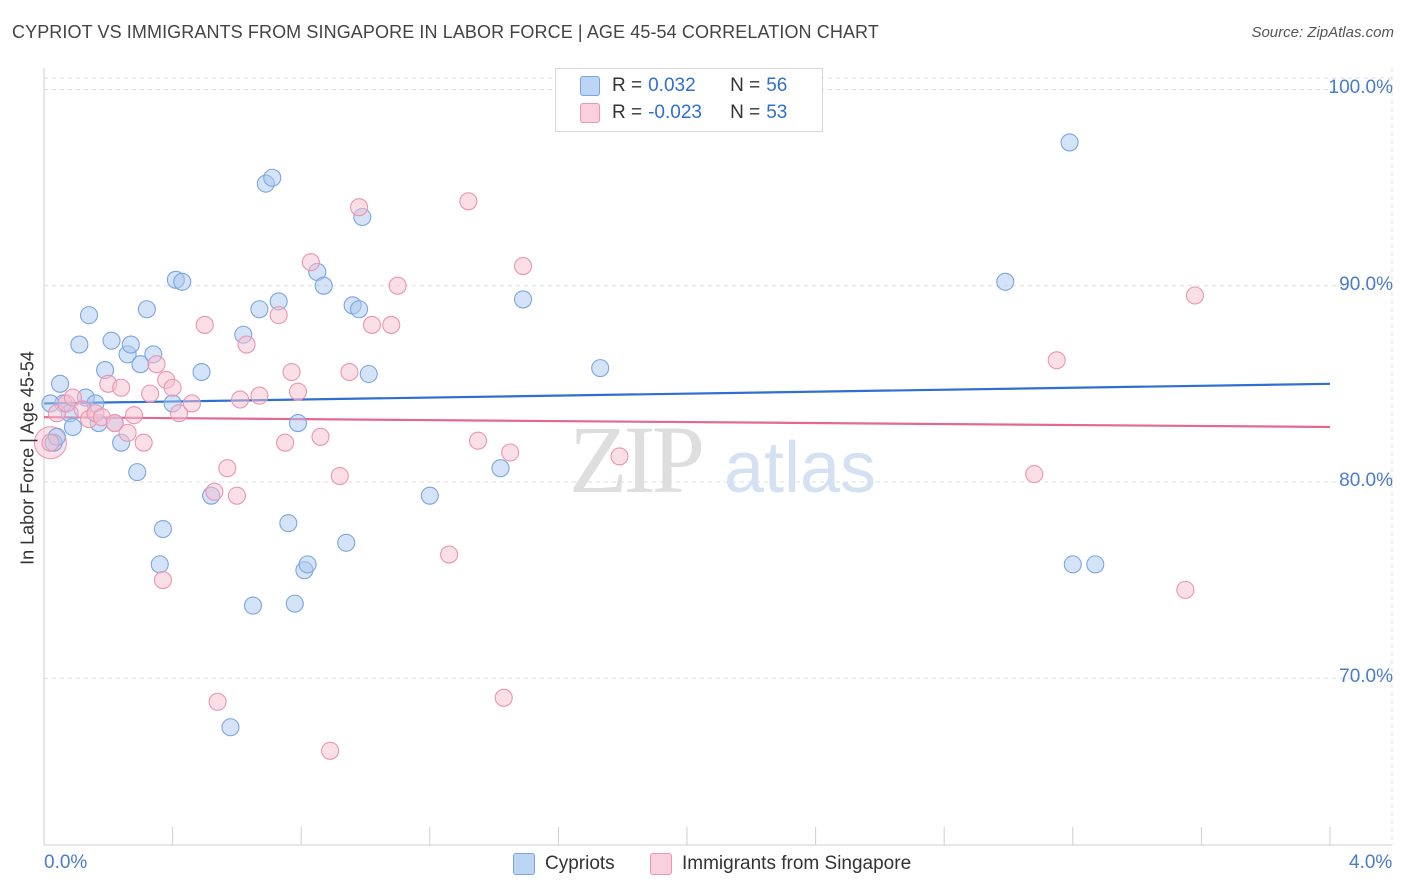  What do you see at coordinates (777, 112) in the screenshot?
I see `legend-n-value: 53` at bounding box center [777, 112].